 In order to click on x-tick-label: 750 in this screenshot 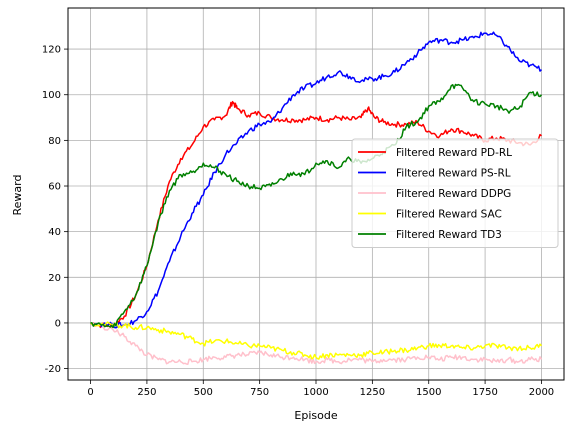, I will do `click(259, 392)`.